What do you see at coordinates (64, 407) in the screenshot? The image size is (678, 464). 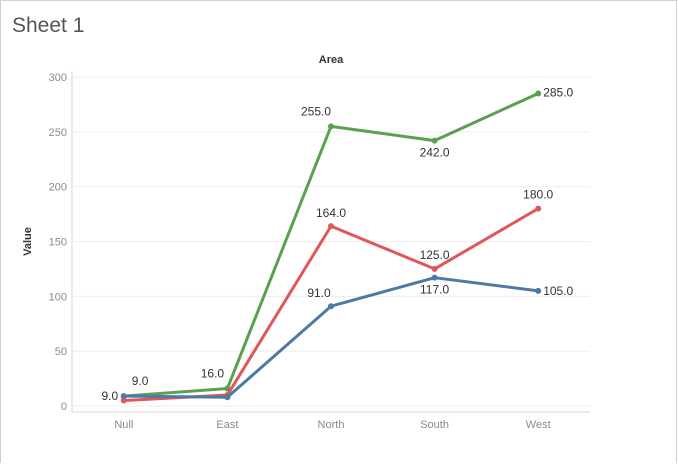 I see `y-tick-label: 0` at bounding box center [64, 407].